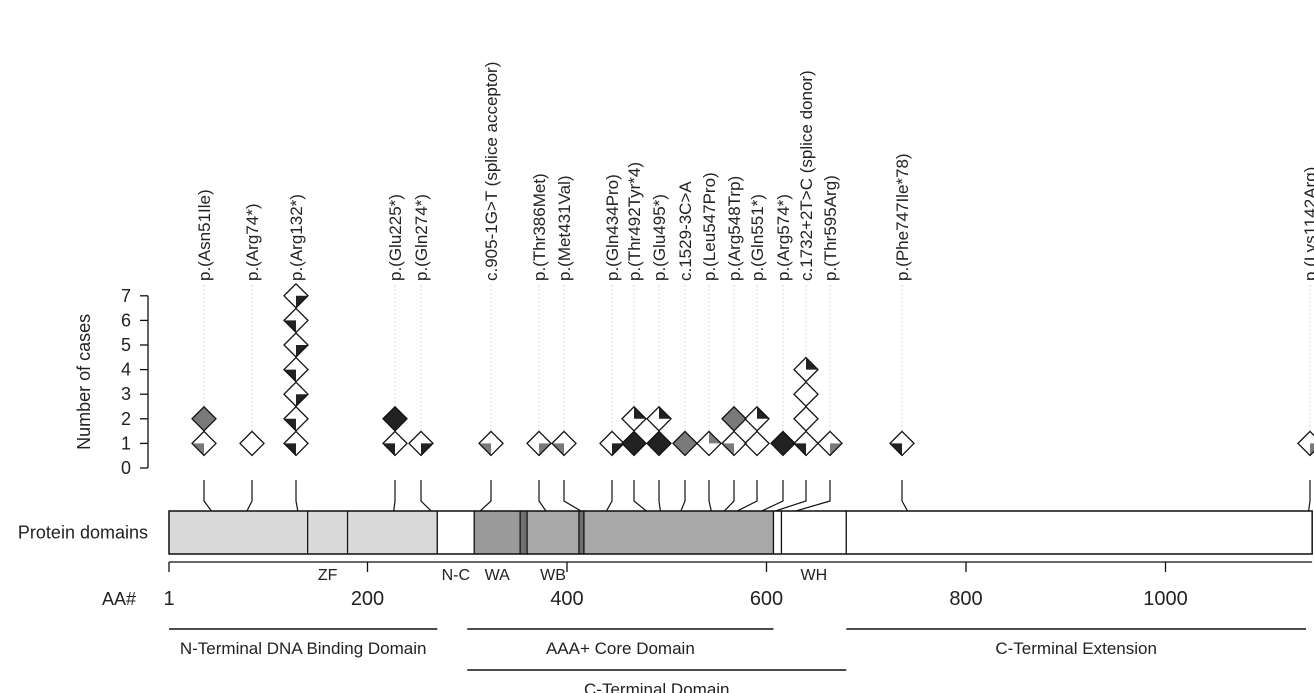  Describe the element at coordinates (395, 237) in the screenshot. I see `mutation-label: p.(Glu225*)` at that location.